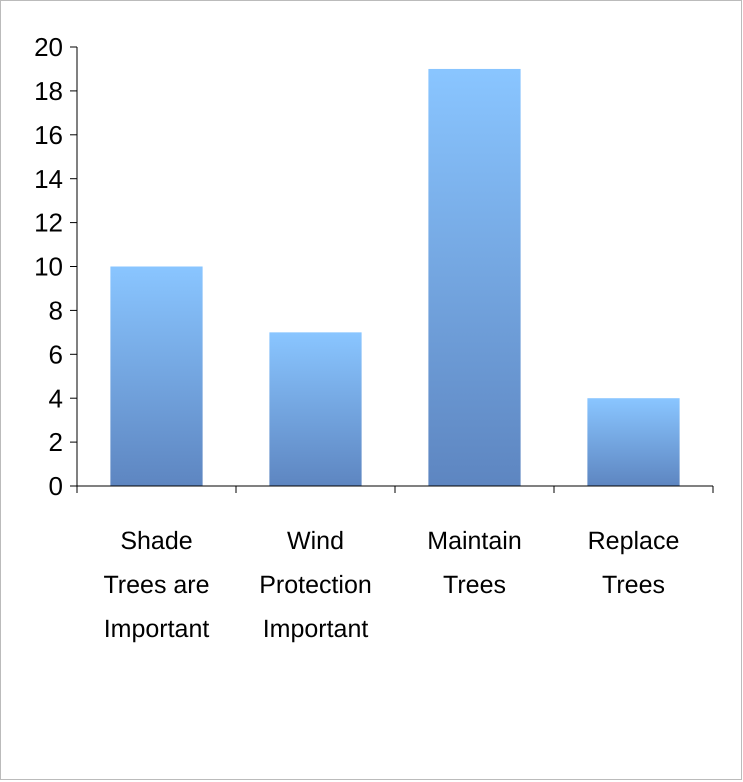  Describe the element at coordinates (315, 585) in the screenshot. I see `x-tick-label: Wind Protection Important` at that location.